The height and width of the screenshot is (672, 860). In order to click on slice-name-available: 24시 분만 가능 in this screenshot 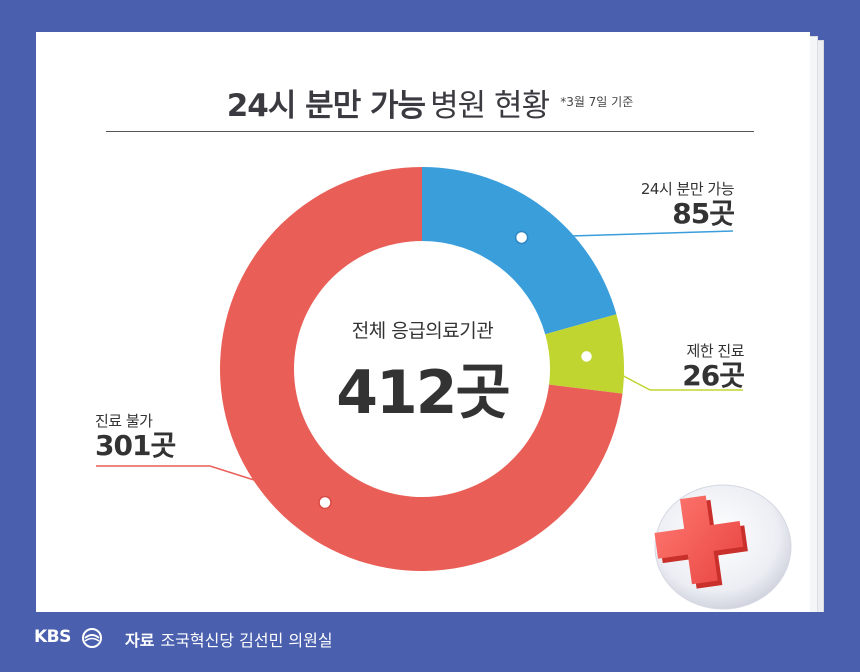, I will do `click(687, 189)`.